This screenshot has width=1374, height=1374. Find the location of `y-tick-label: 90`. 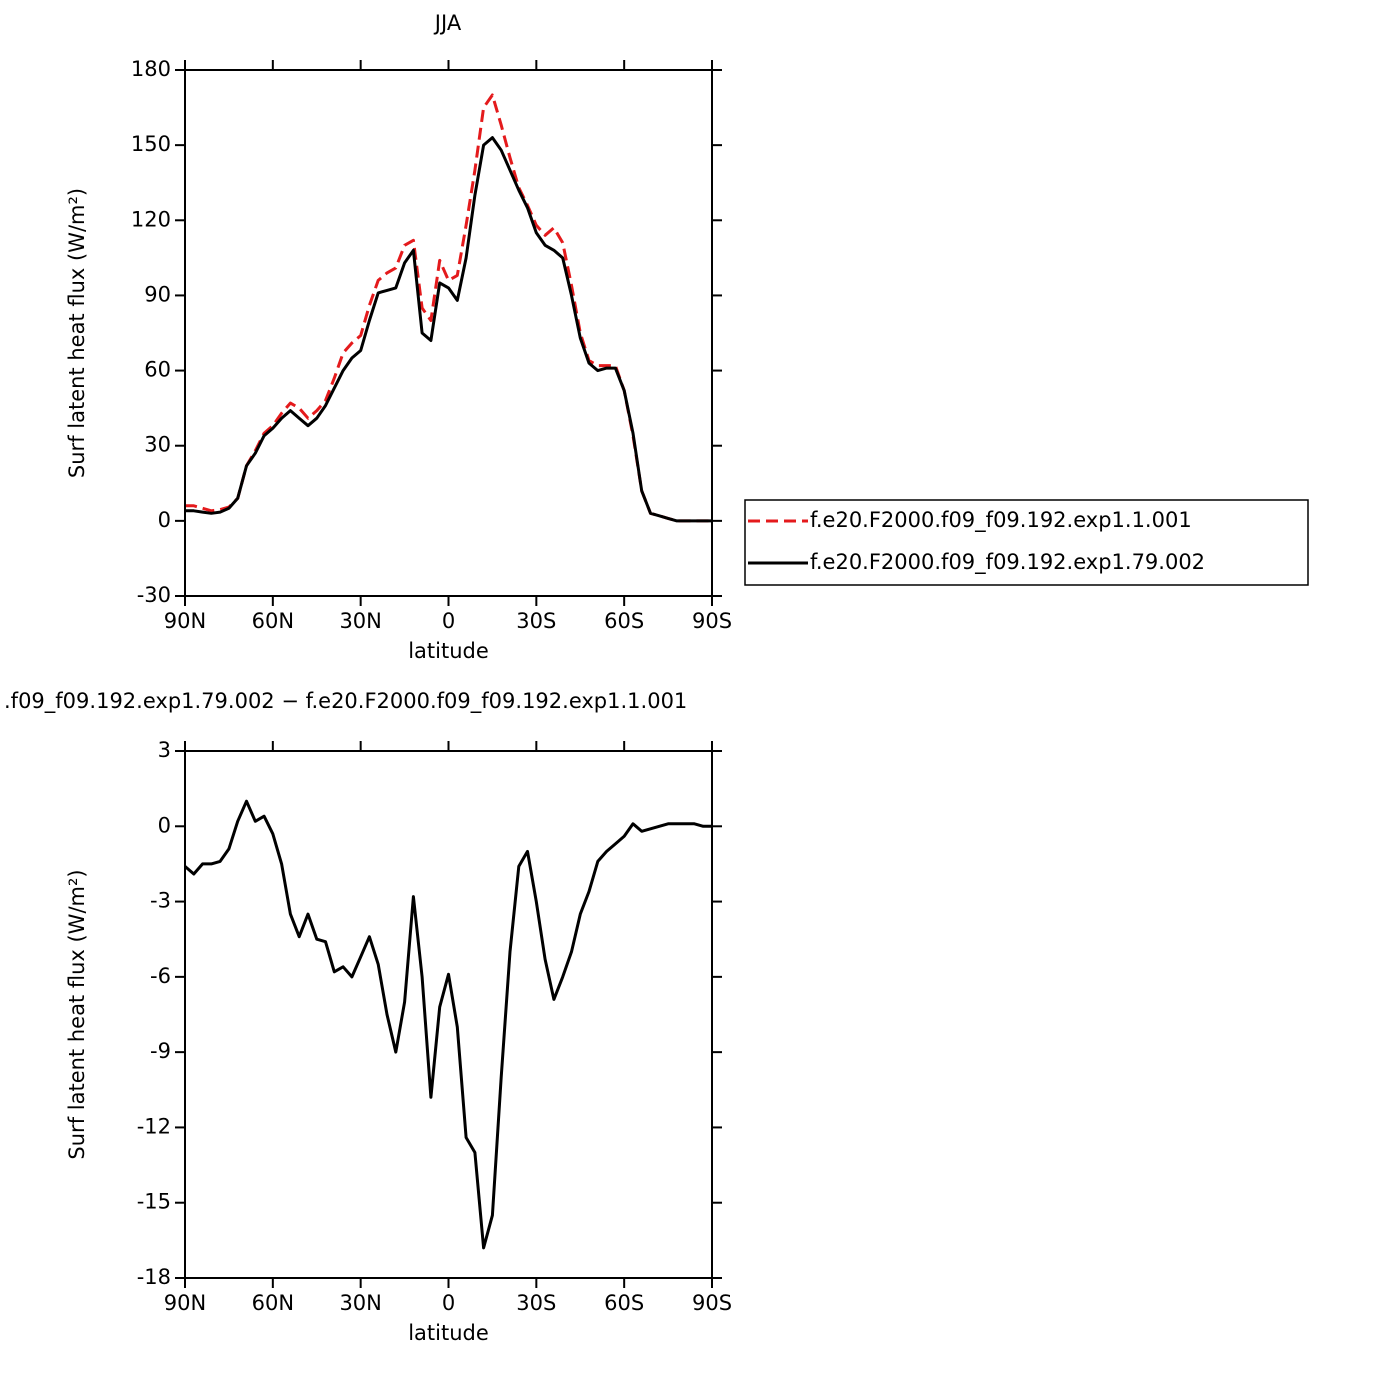

y-tick-label: 90 is located at coordinates (157, 294).